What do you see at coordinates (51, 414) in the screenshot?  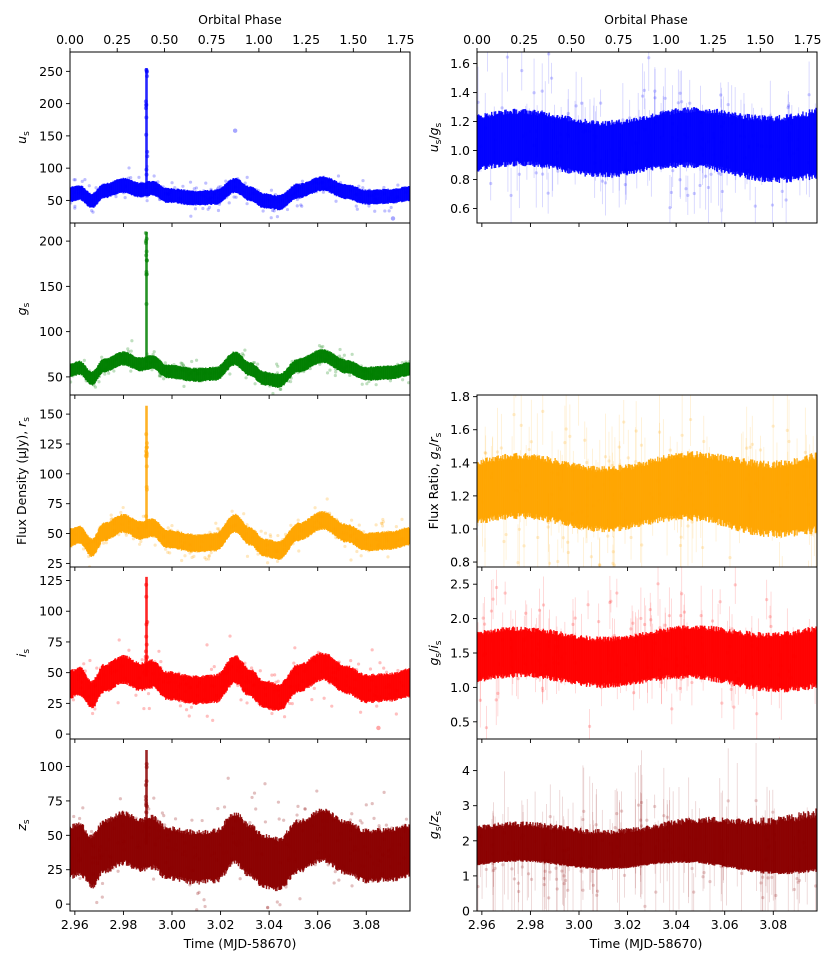 I see `y-tick-label: 150` at bounding box center [51, 414].